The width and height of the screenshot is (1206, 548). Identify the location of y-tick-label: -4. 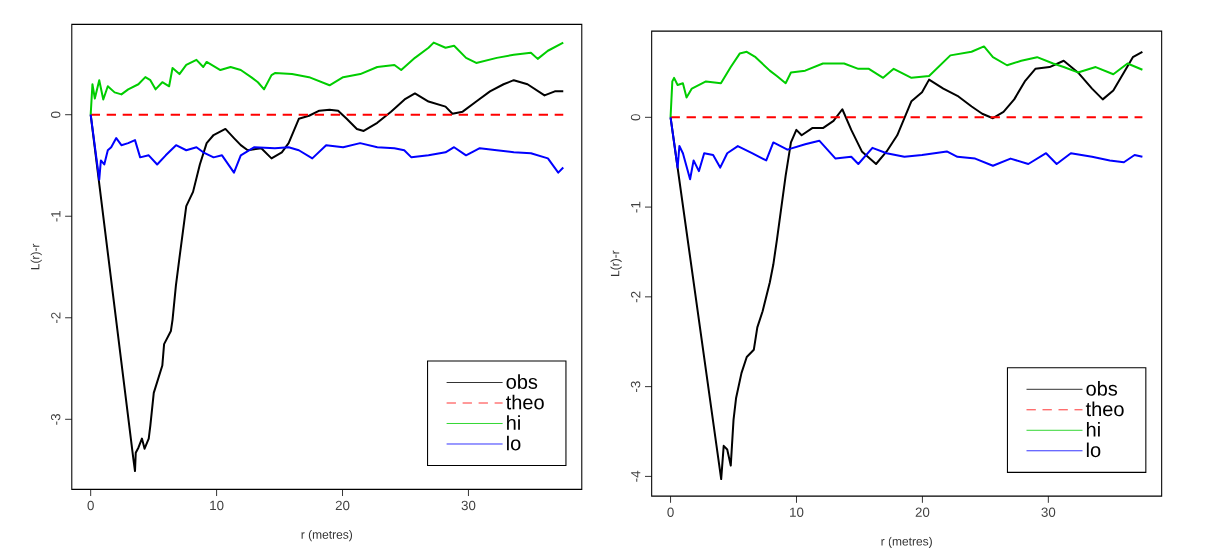
(636, 476).